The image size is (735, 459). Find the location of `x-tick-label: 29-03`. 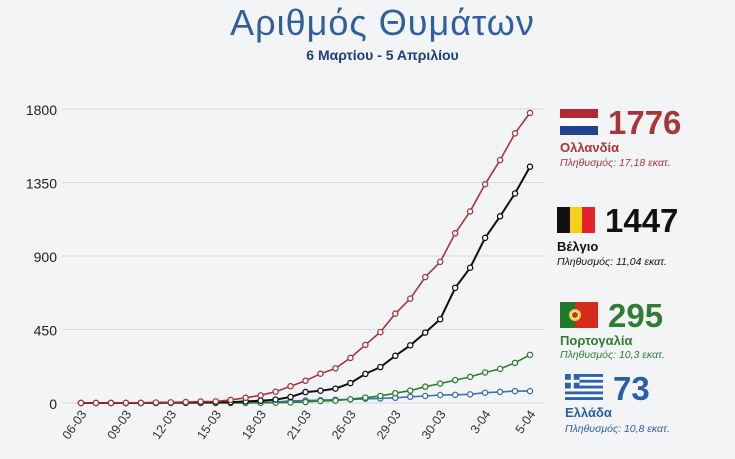

x-tick-label: 29-03 is located at coordinates (389, 425).